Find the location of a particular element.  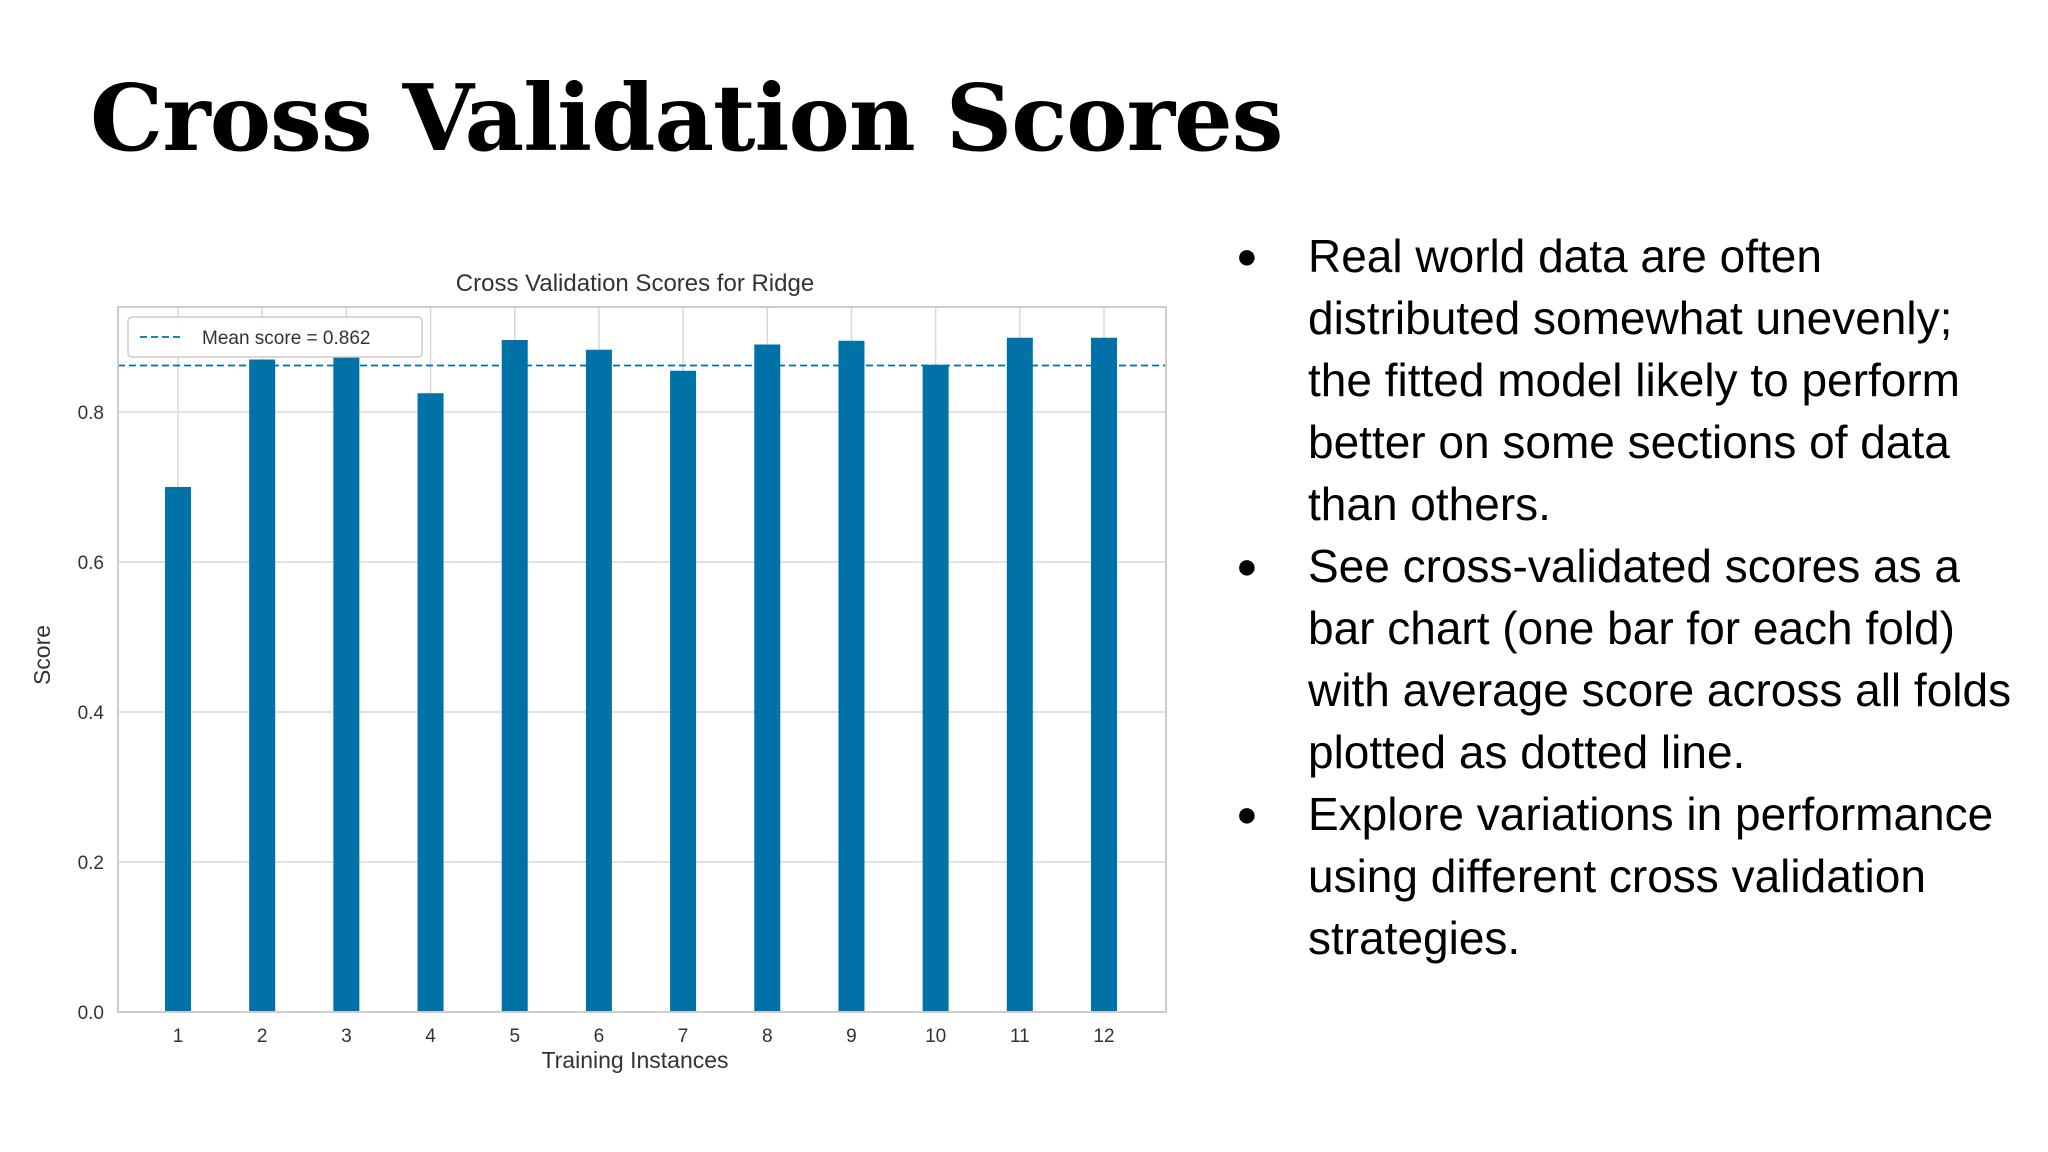

x-tick-label: 7 is located at coordinates (683, 1036).